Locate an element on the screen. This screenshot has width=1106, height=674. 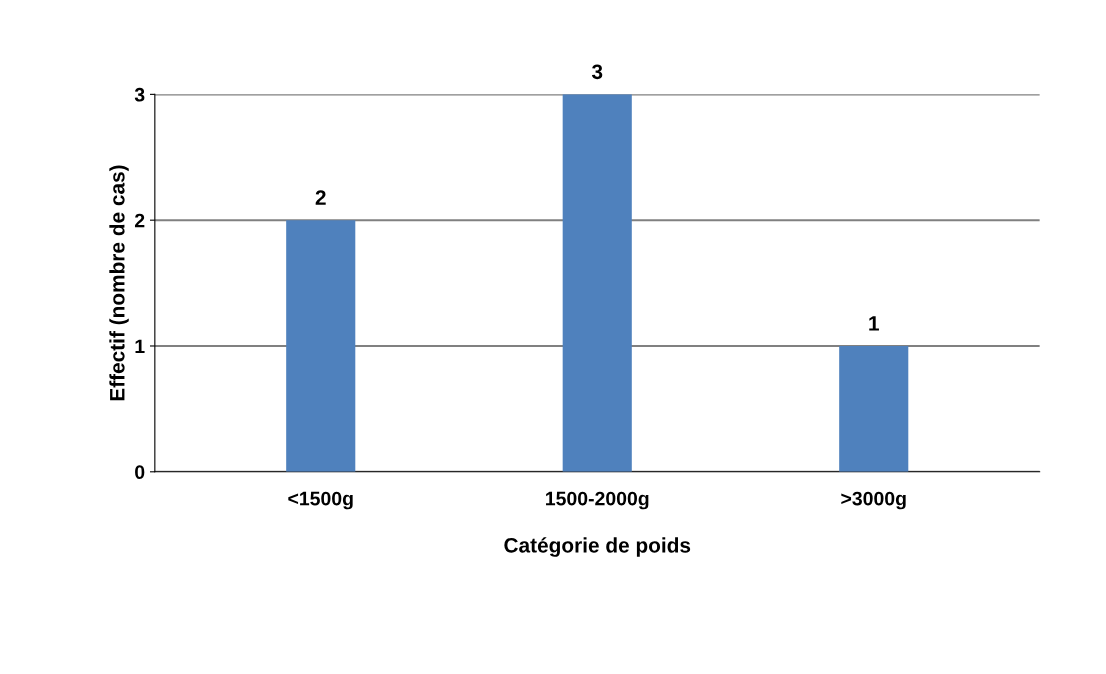
x-tick-label: <1500g is located at coordinates (320, 500).